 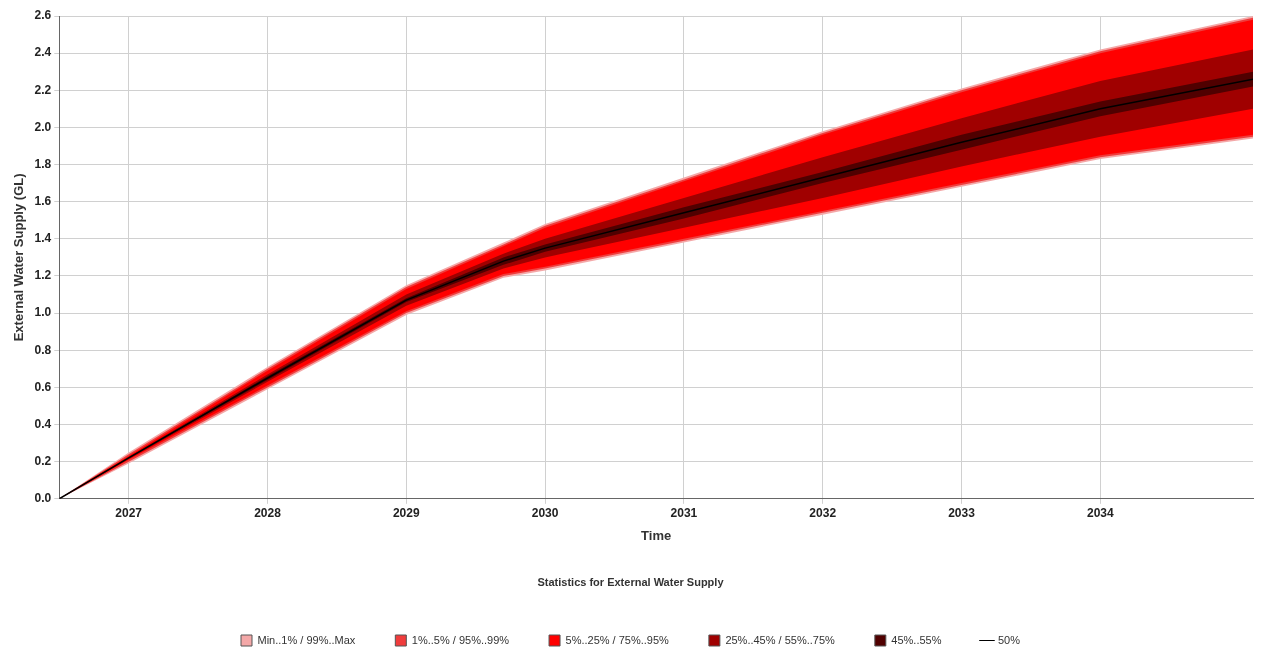 What do you see at coordinates (1009, 639) in the screenshot?
I see `legend-label: 50%` at bounding box center [1009, 639].